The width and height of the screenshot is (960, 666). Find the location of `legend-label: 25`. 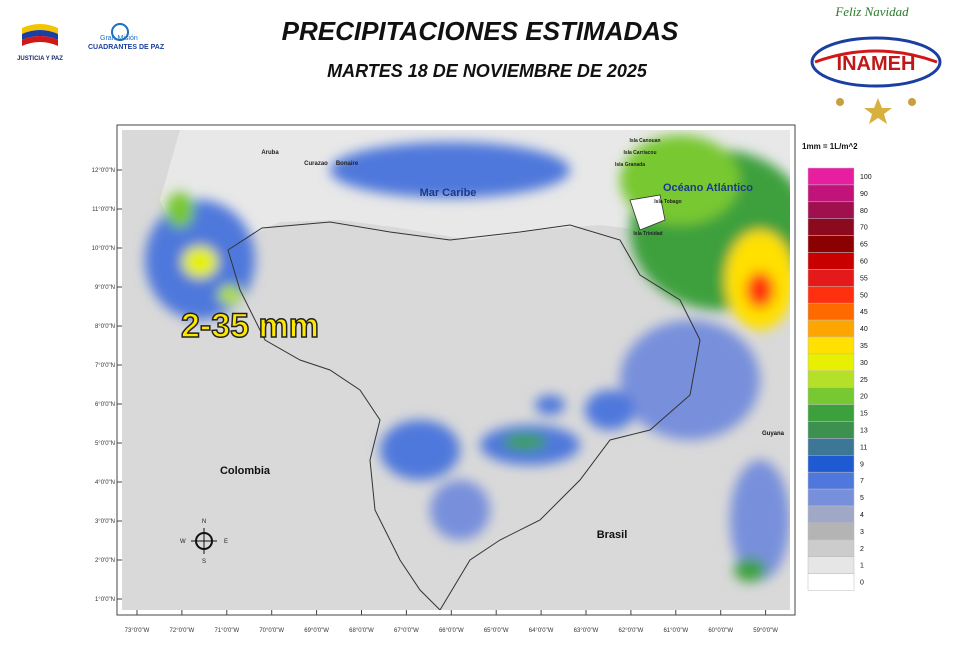

legend-label: 25 is located at coordinates (864, 380).